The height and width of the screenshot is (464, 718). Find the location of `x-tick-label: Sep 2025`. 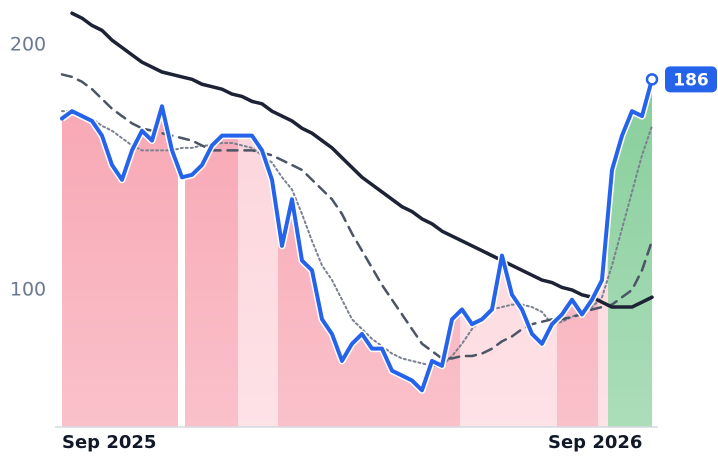

x-tick-label: Sep 2025 is located at coordinates (109, 442).